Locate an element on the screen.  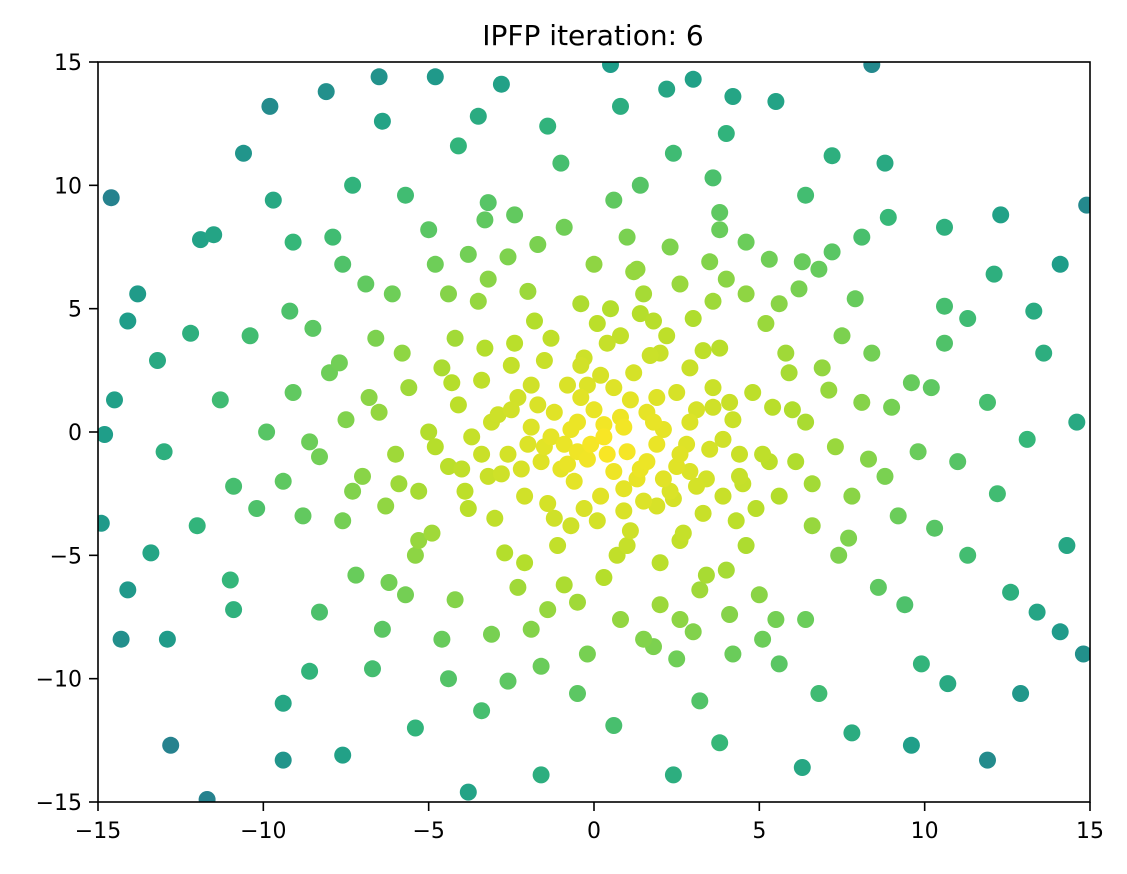
y-tick-label: 0 is located at coordinates (75, 433).